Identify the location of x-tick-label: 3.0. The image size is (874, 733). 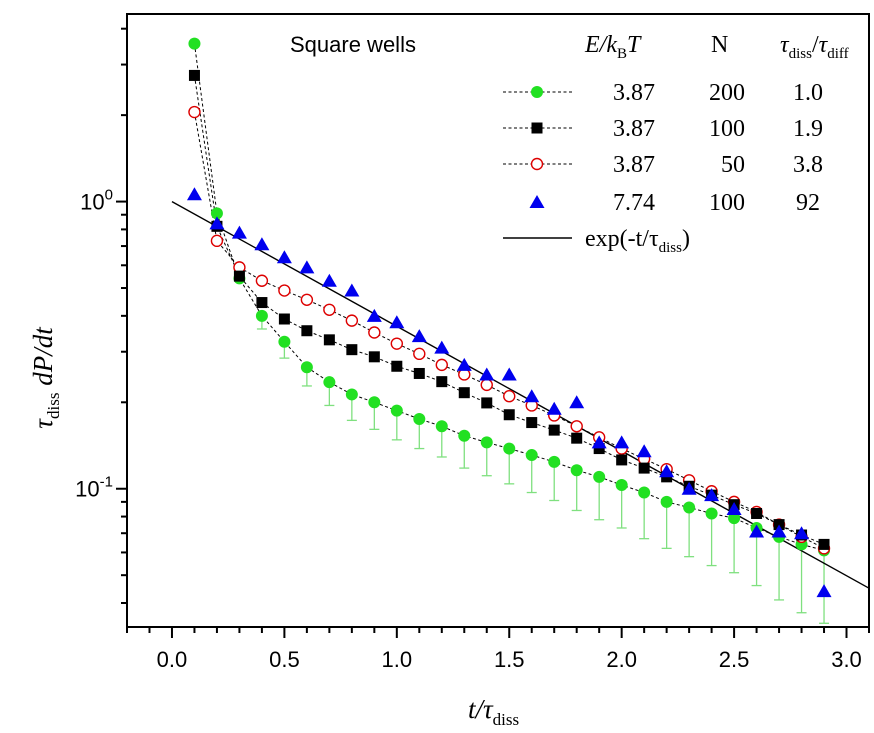
(846, 659).